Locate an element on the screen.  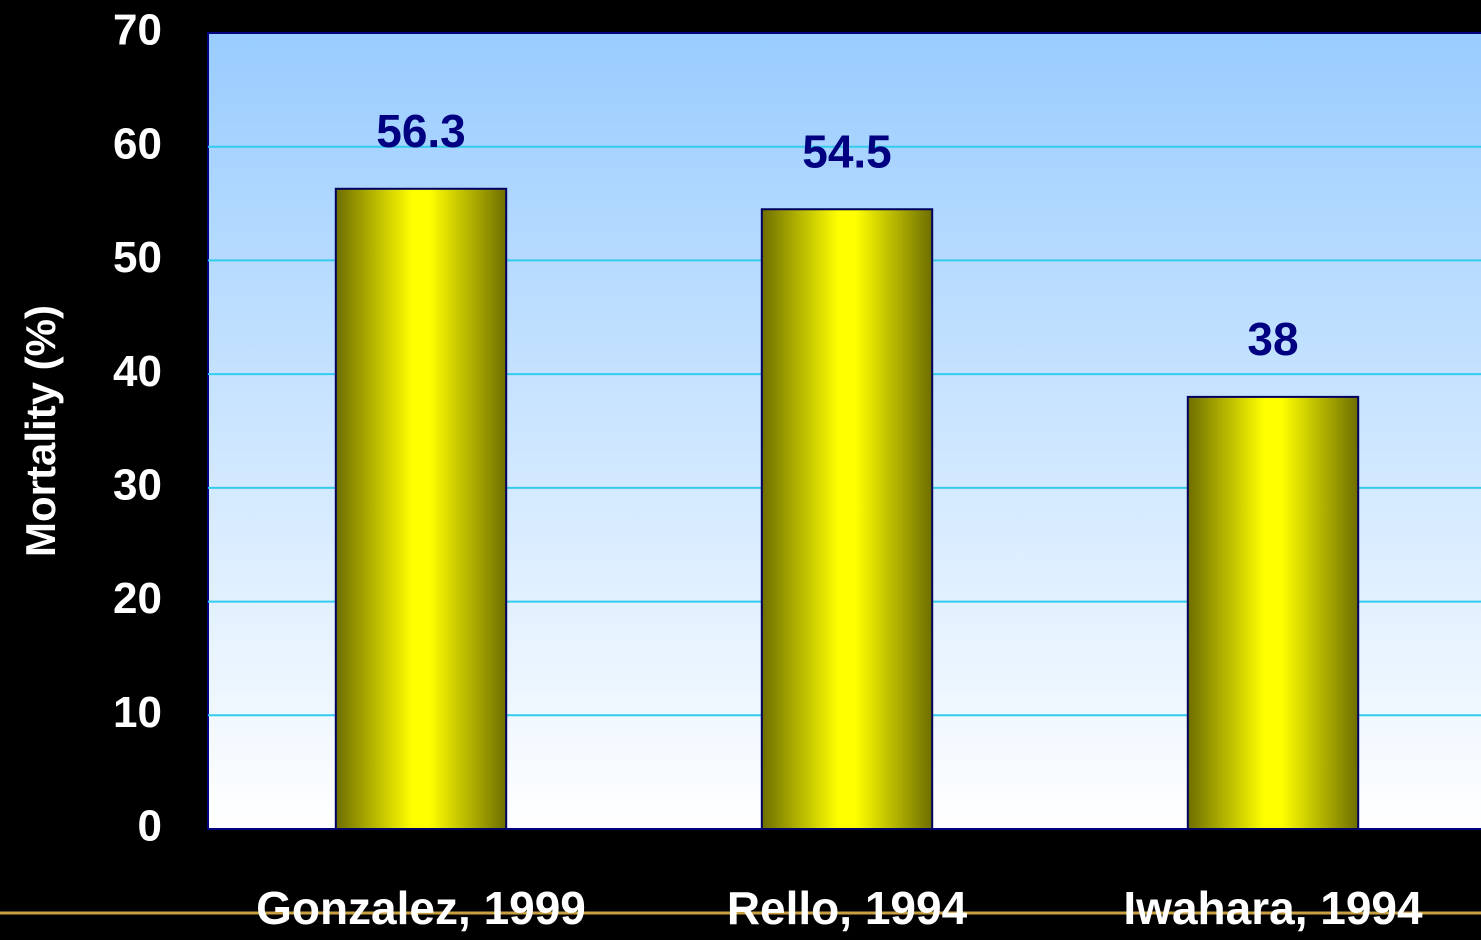
value-label: 56.3 is located at coordinates (421, 131).